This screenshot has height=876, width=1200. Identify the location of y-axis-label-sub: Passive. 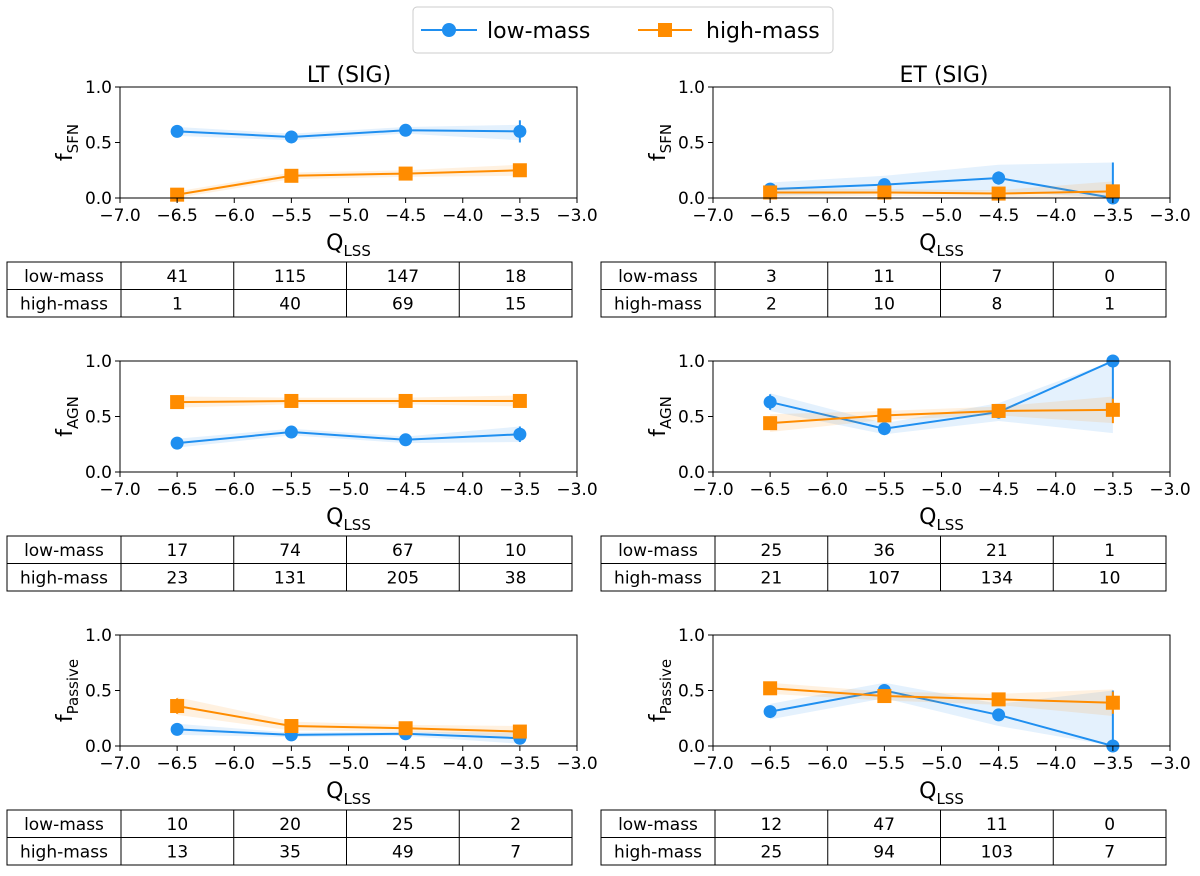
(73, 686).